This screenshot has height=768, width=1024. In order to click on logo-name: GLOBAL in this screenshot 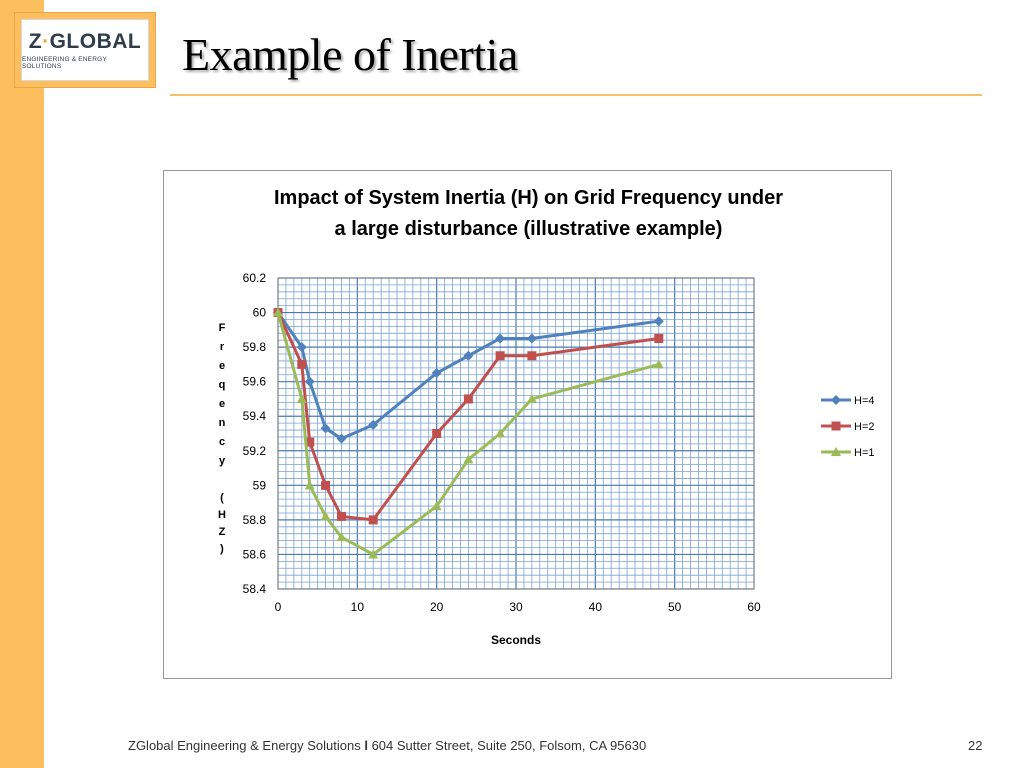, I will do `click(95, 41)`.